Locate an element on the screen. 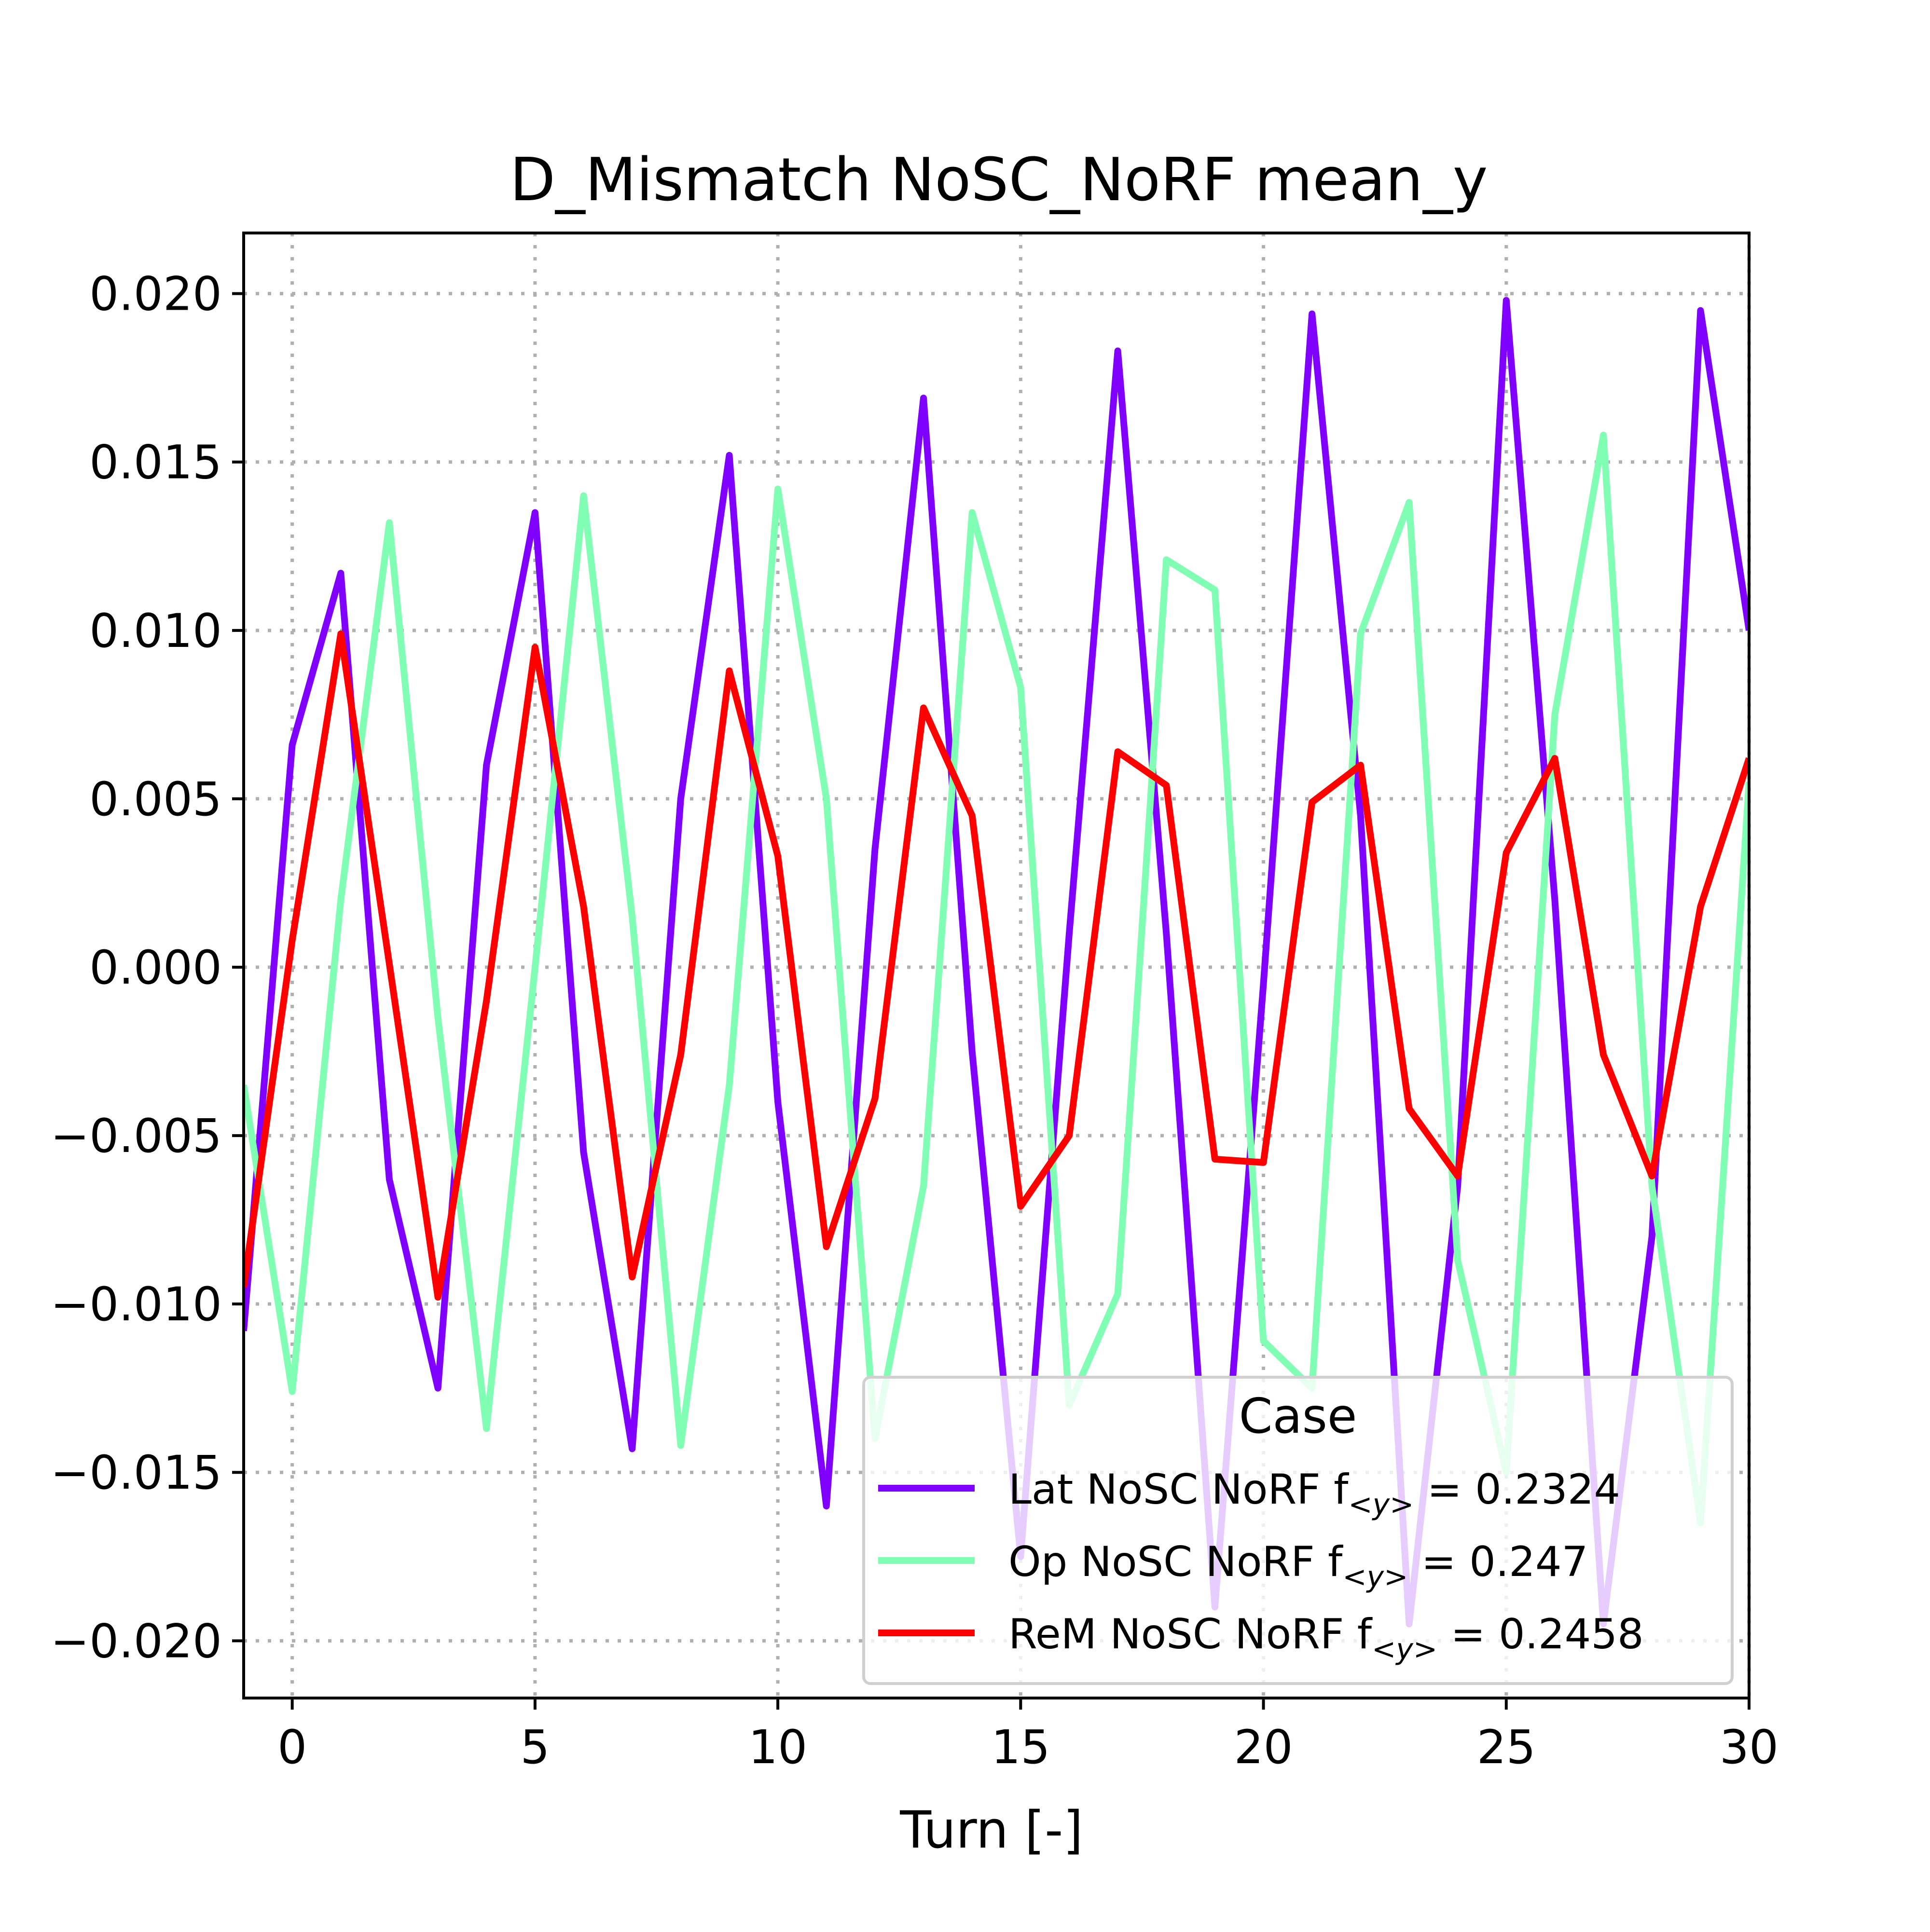 Image resolution: width=1930 pixels, height=1932 pixels. legend-entry-0: Lat NoSC NoRF f<y> = 0.2324 is located at coordinates (1314, 1494).